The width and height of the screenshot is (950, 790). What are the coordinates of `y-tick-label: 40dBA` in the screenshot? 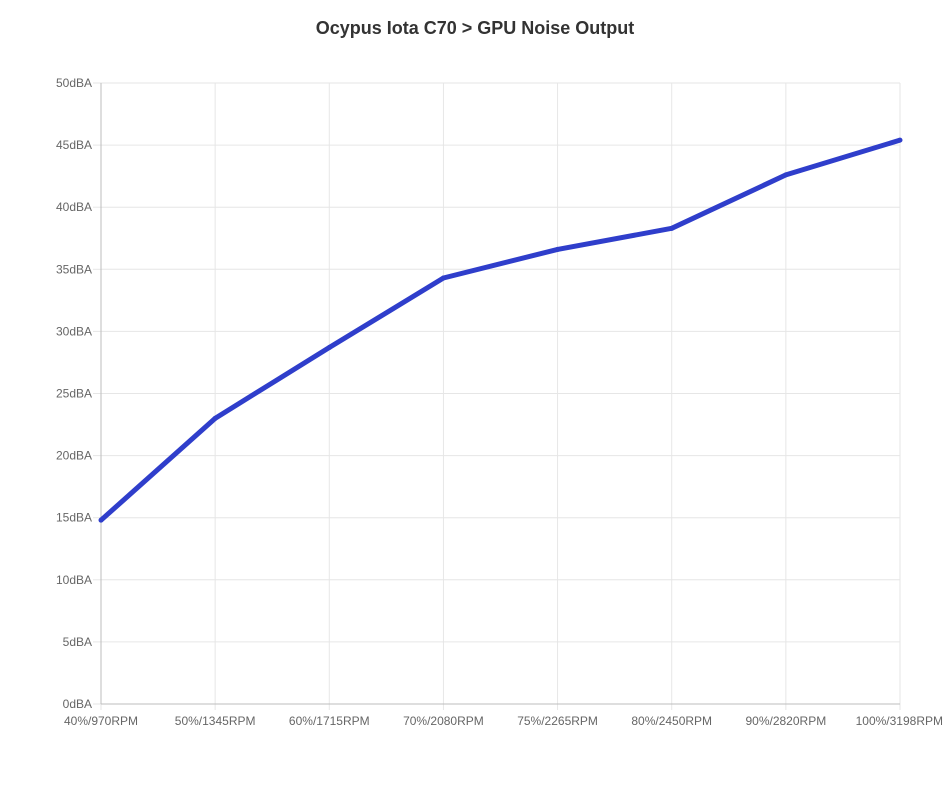 It's located at (74, 207).